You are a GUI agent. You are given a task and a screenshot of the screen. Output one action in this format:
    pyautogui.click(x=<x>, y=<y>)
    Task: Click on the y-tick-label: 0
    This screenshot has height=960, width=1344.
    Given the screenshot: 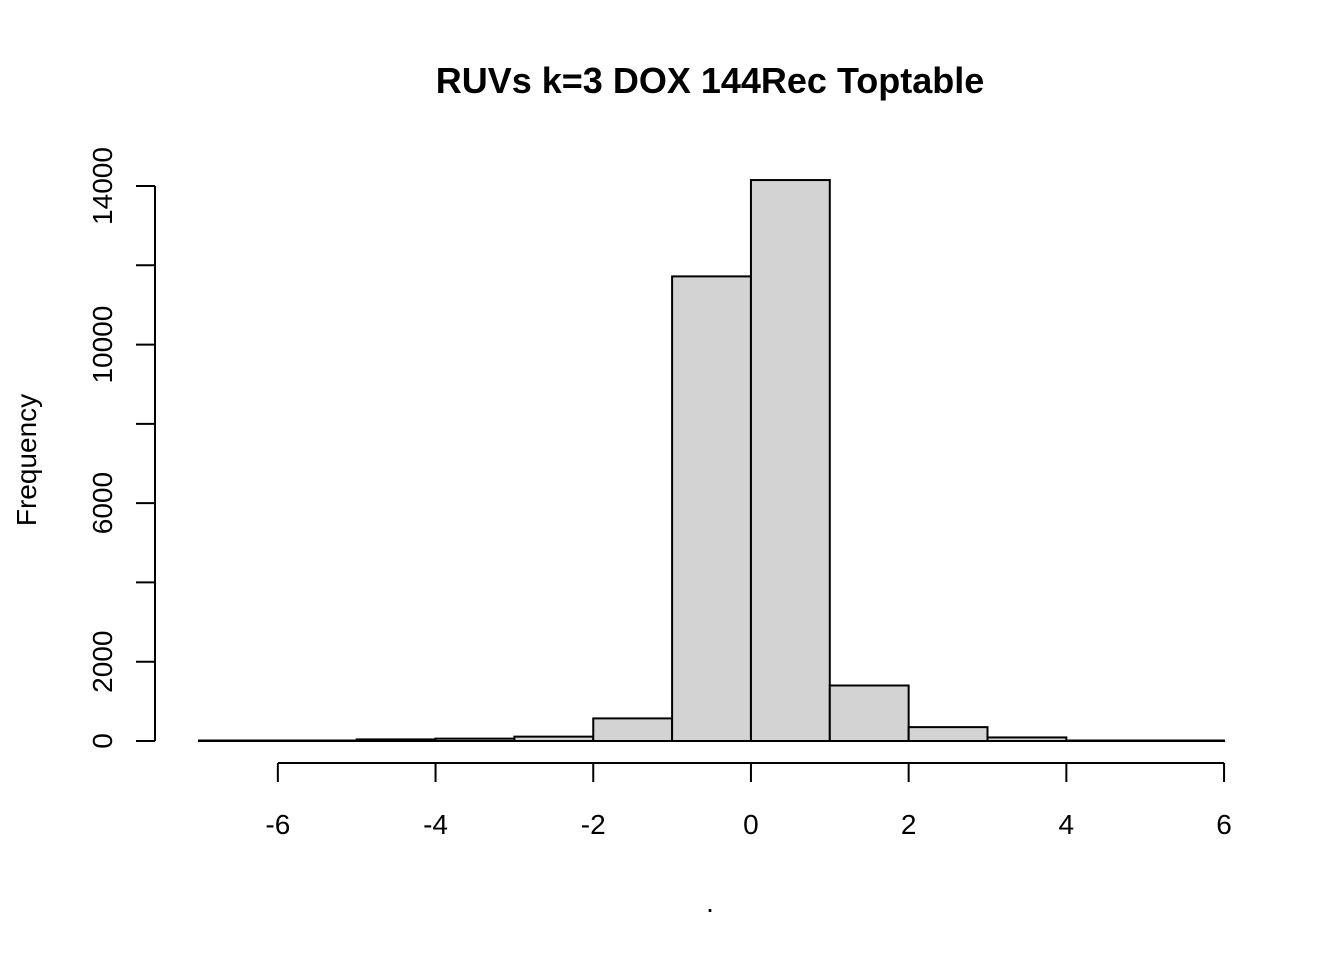 What is the action you would take?
    pyautogui.click(x=102, y=741)
    